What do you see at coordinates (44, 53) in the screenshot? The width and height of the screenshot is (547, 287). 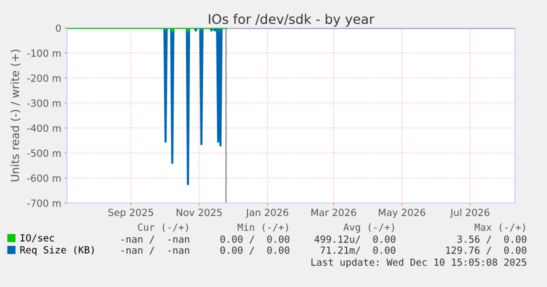 I see `y-tick-label: -100 m` at bounding box center [44, 53].